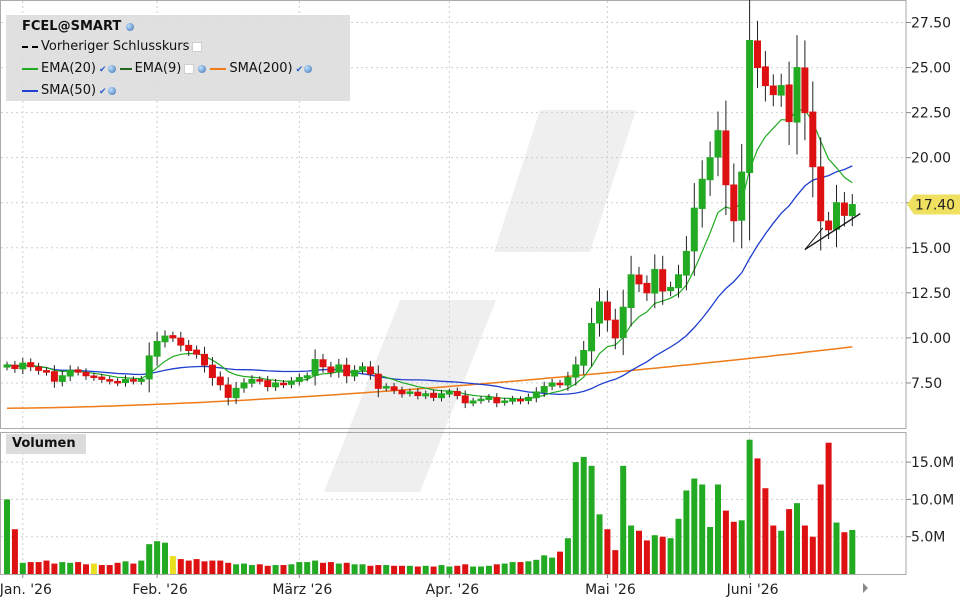 The width and height of the screenshot is (960, 604). Describe the element at coordinates (865, 588) in the screenshot. I see `scroll-right-icon` at that location.